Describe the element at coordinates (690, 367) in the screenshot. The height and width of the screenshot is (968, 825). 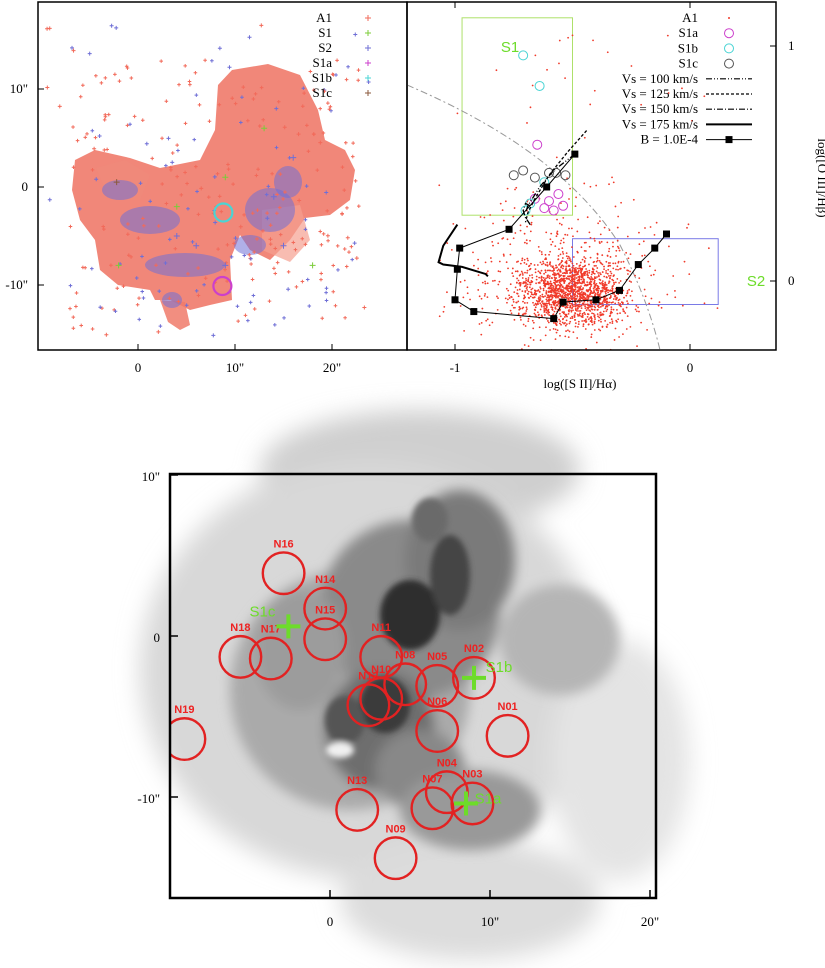
I see `diagram-x-tick-label: 0` at that location.